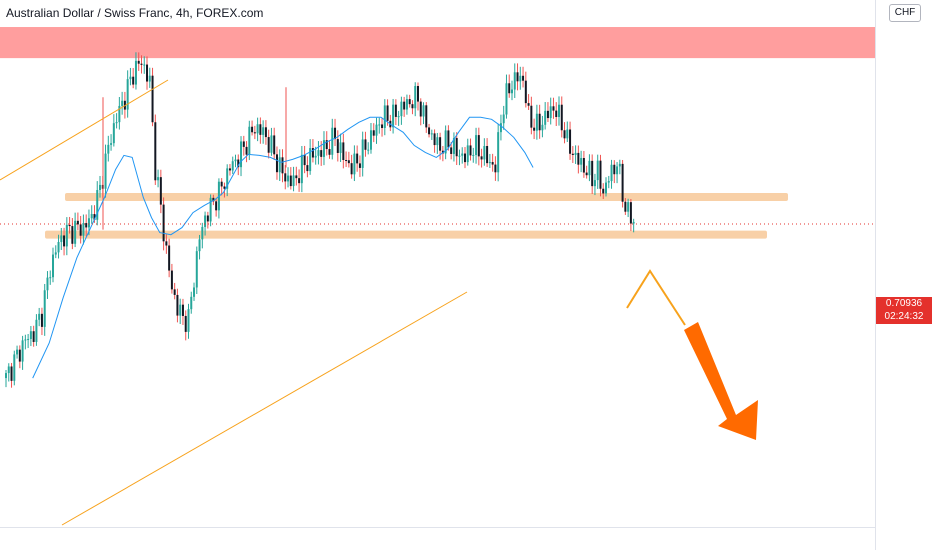 The width and height of the screenshot is (932, 551). What do you see at coordinates (84, 130) in the screenshot?
I see `trendline-upper` at bounding box center [84, 130].